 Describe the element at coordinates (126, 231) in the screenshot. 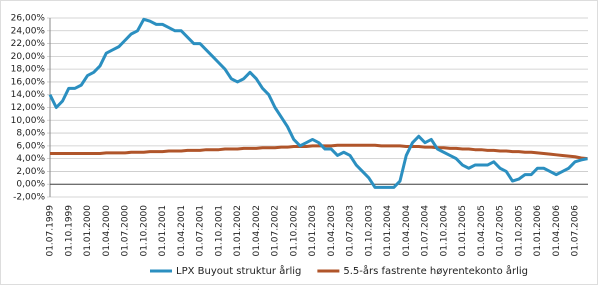

I see `x-tick-label: 01.07.2000` at that location.